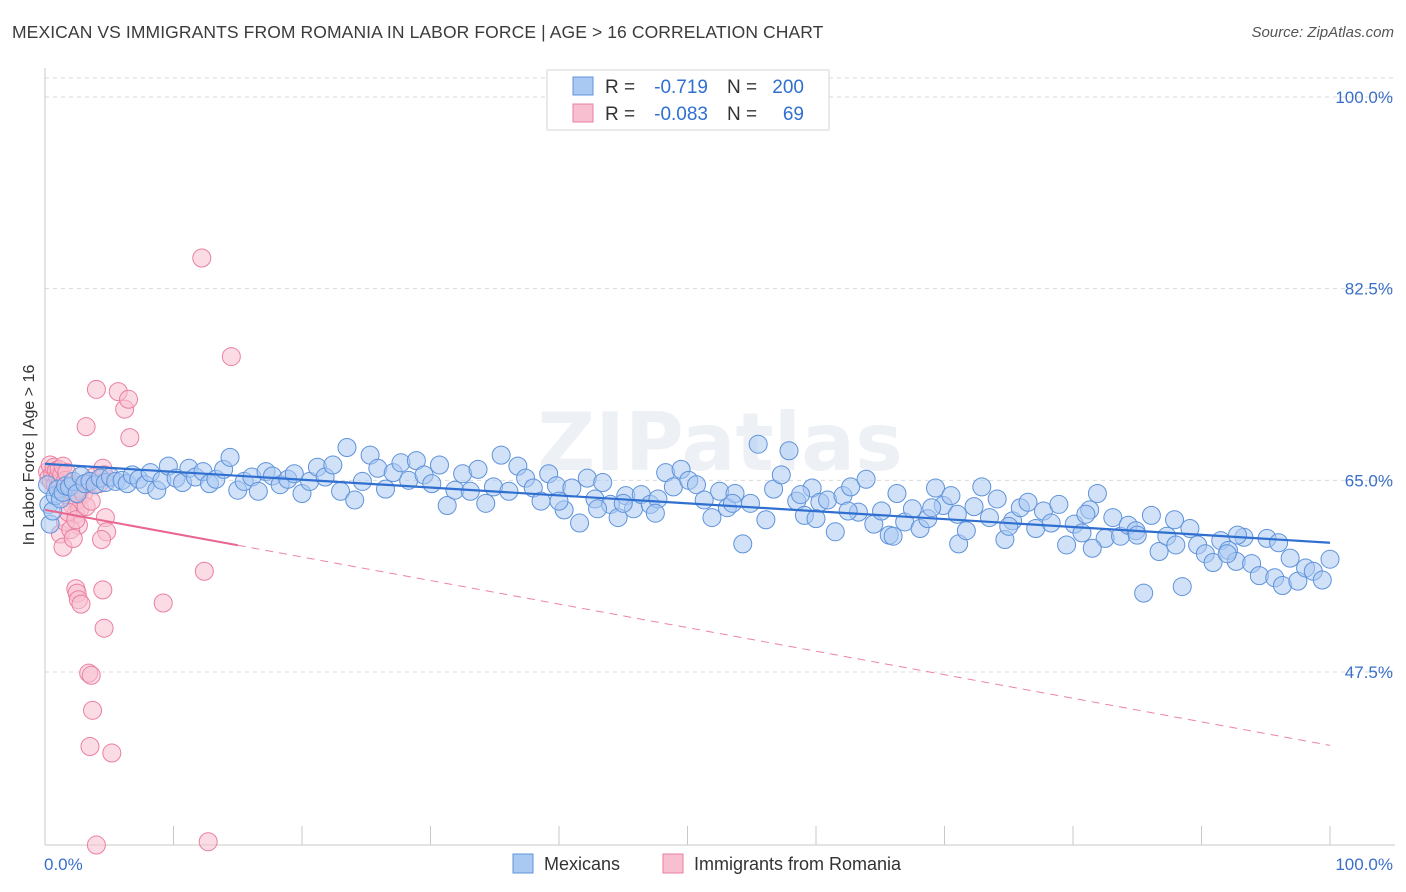  What do you see at coordinates (720, 442) in the screenshot?
I see `watermark: ZIPatlas` at bounding box center [720, 442].